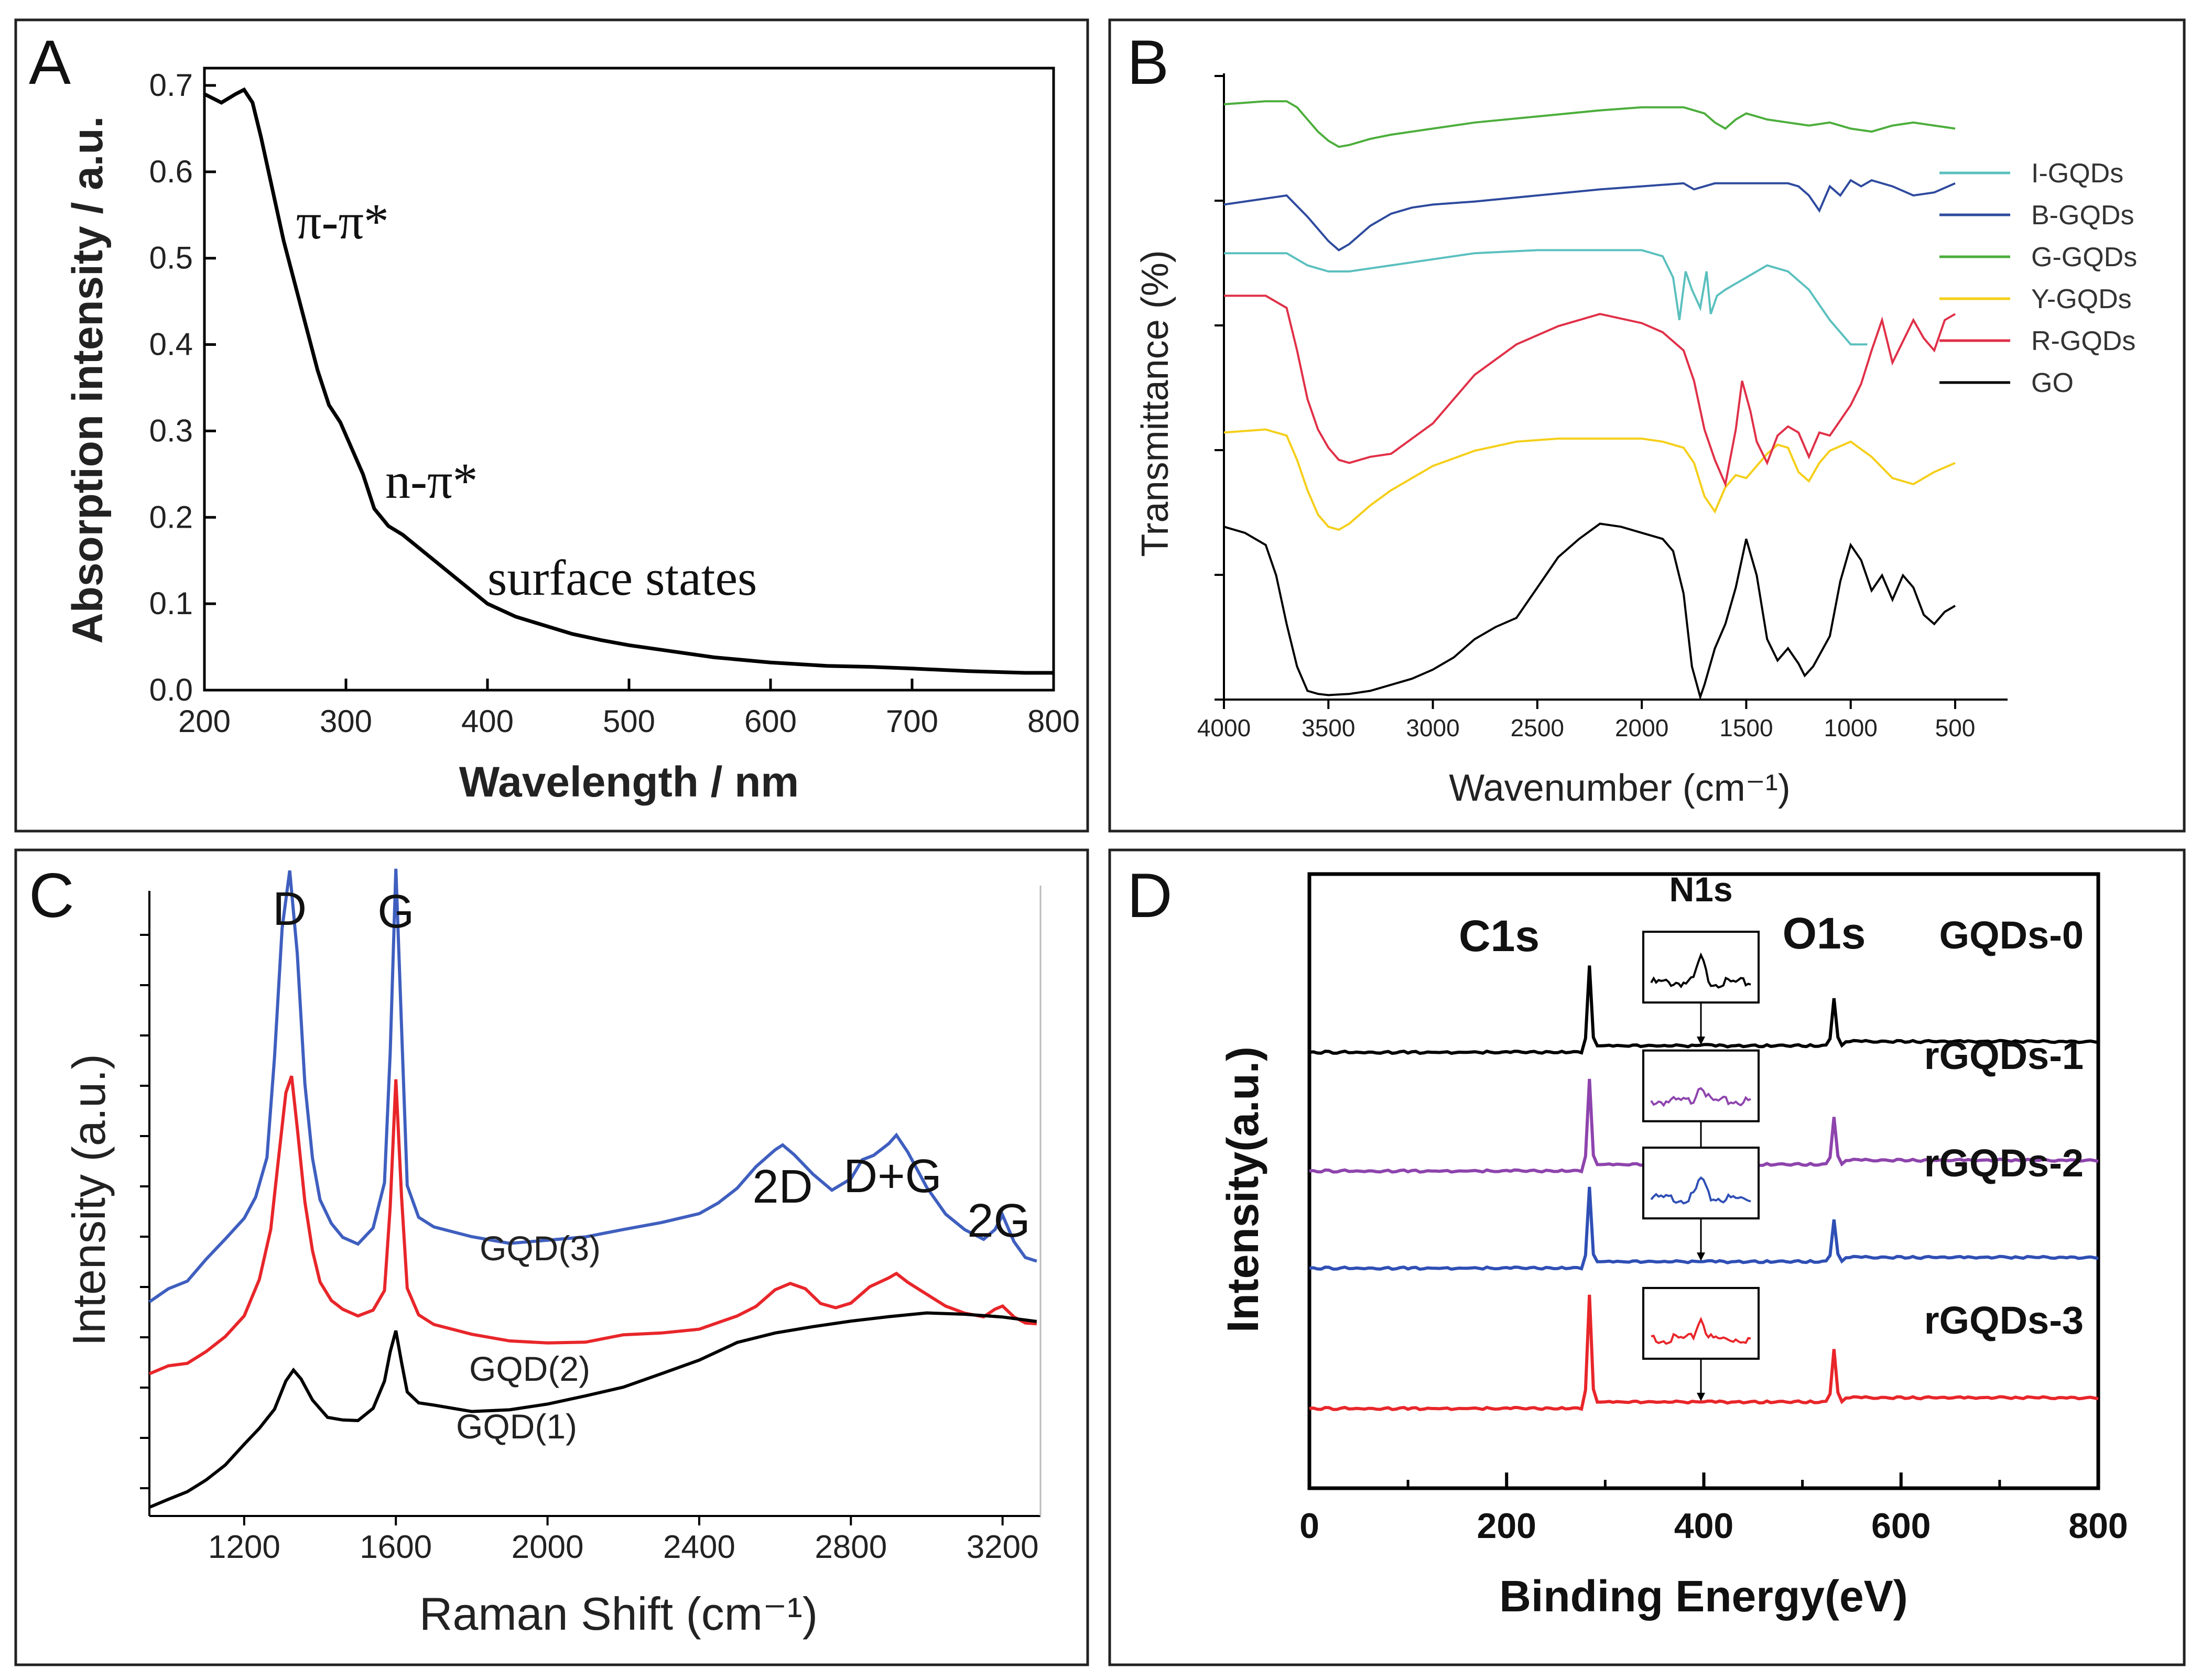  Describe the element at coordinates (432, 481) in the screenshot. I see `panel-A-annotation-n-pi: n-π*` at that location.